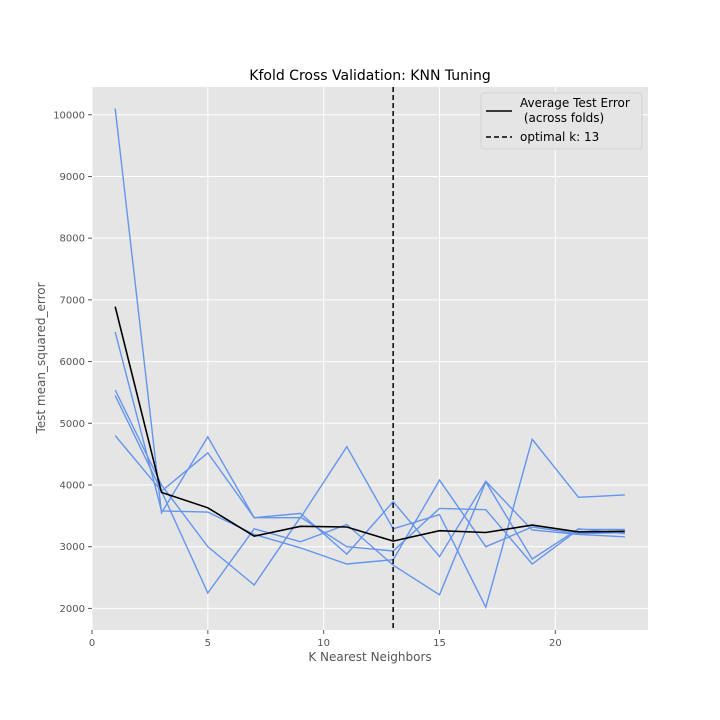 Image resolution: width=720 pixels, height=720 pixels. I want to click on y-tick-label: 8000, so click(72, 239).